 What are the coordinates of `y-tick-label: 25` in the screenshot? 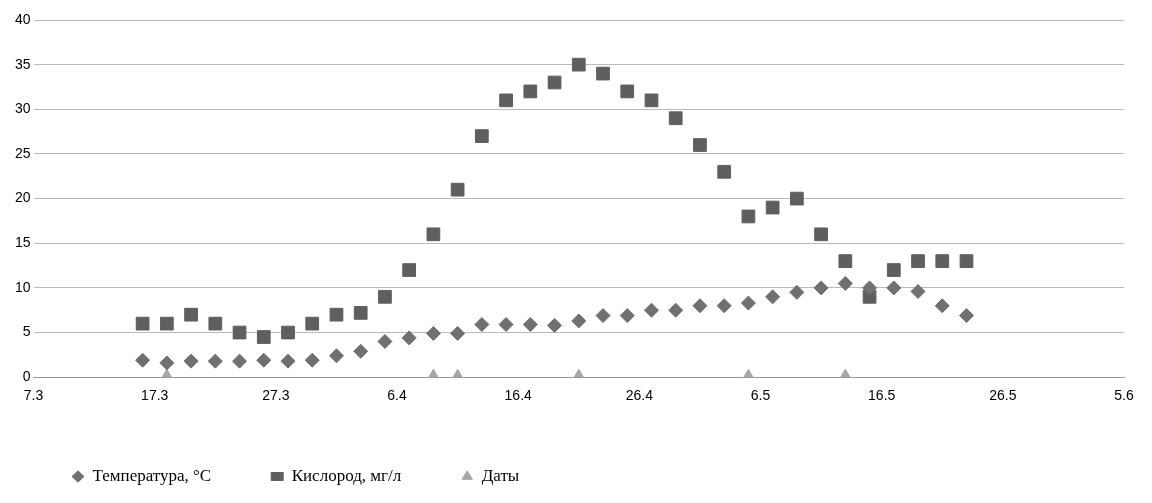 It's located at (22, 152).